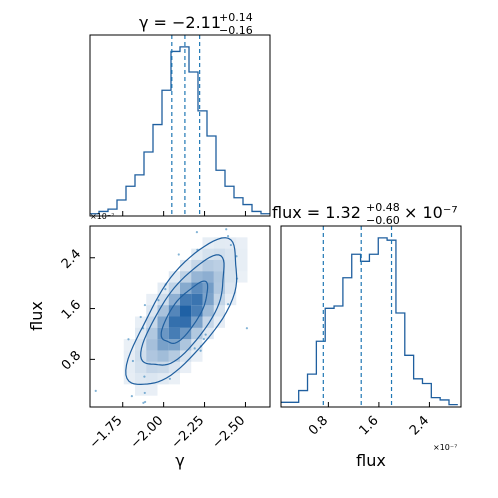  I want to click on ylabel-flux: flux, so click(36, 316).